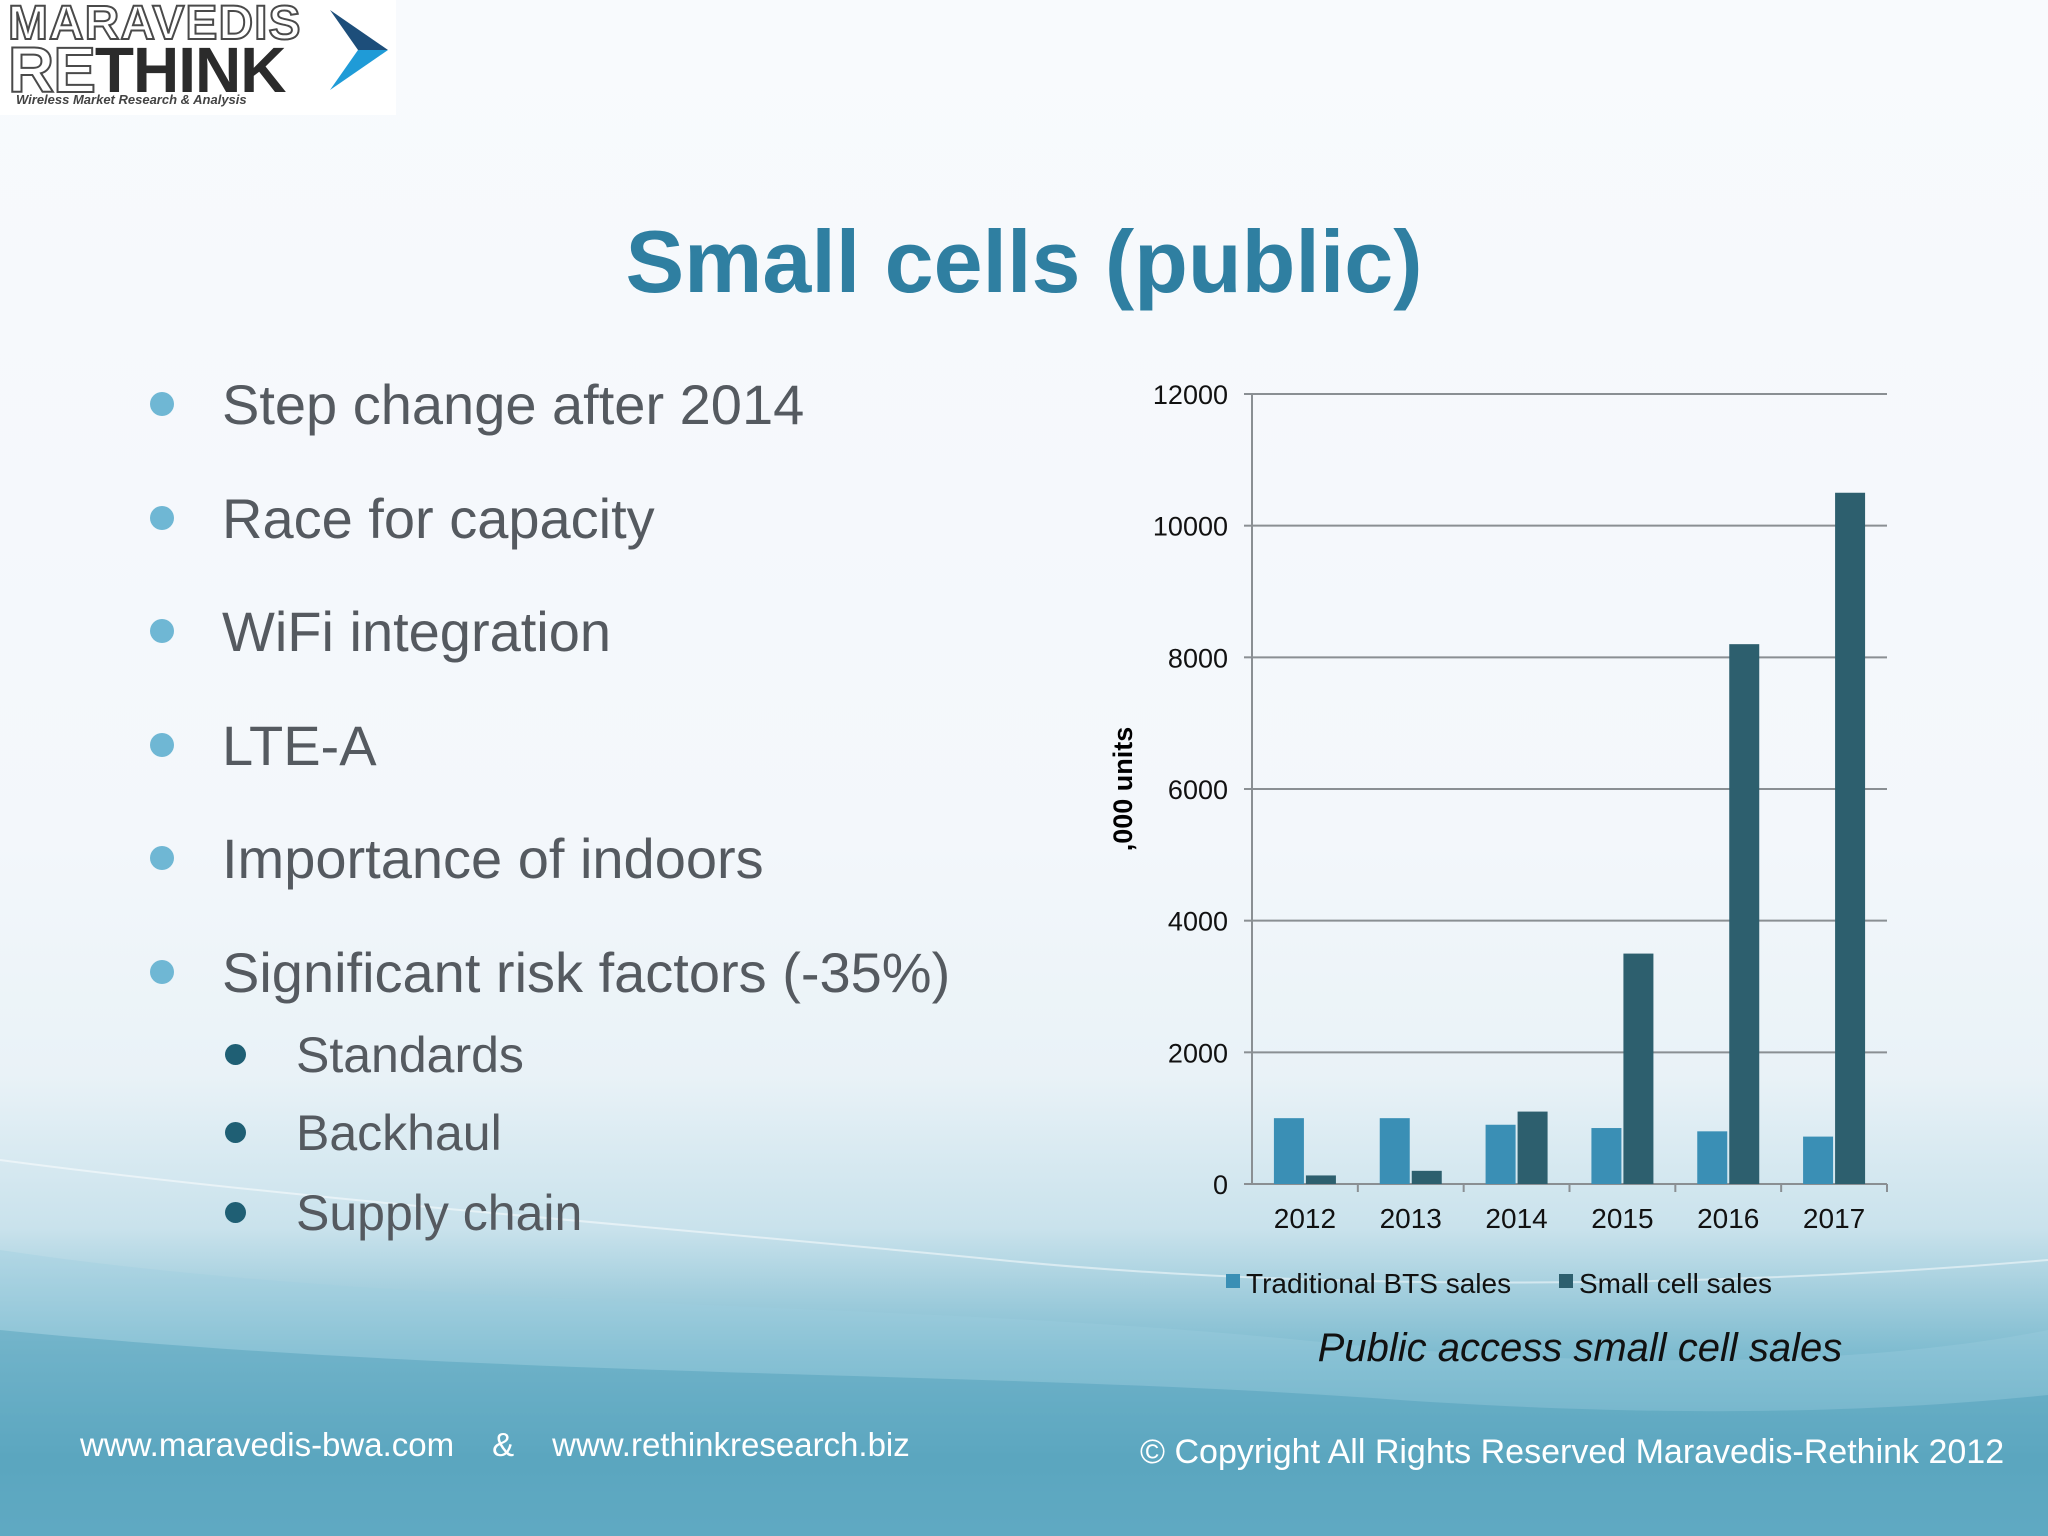  I want to click on bullet-6: Significant risk factors (-35%), so click(586, 972).